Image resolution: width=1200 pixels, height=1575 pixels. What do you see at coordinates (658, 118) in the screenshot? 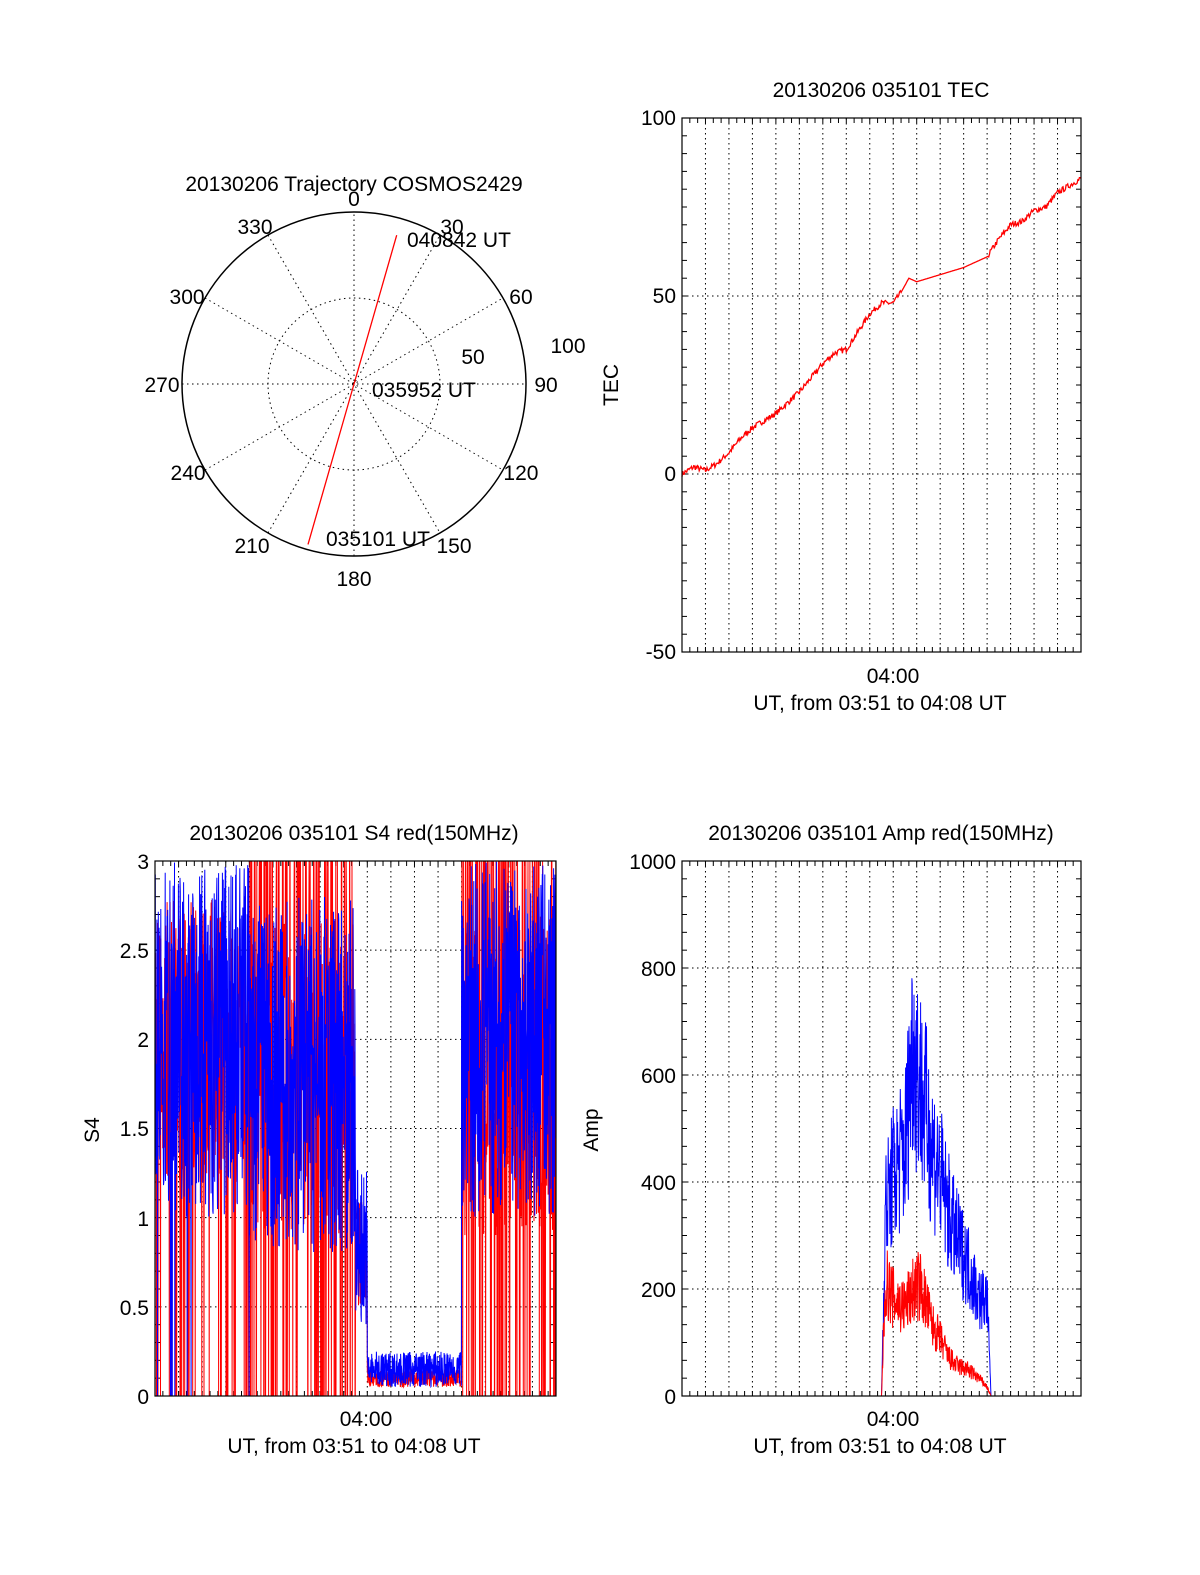
I see `tec-y-tick-label: 100` at bounding box center [658, 118].